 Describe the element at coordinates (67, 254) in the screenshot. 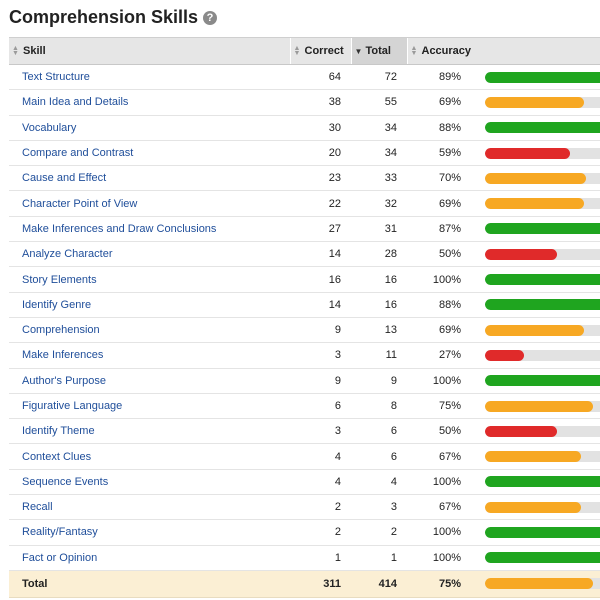

I see `skill-link: Analyze Character` at that location.